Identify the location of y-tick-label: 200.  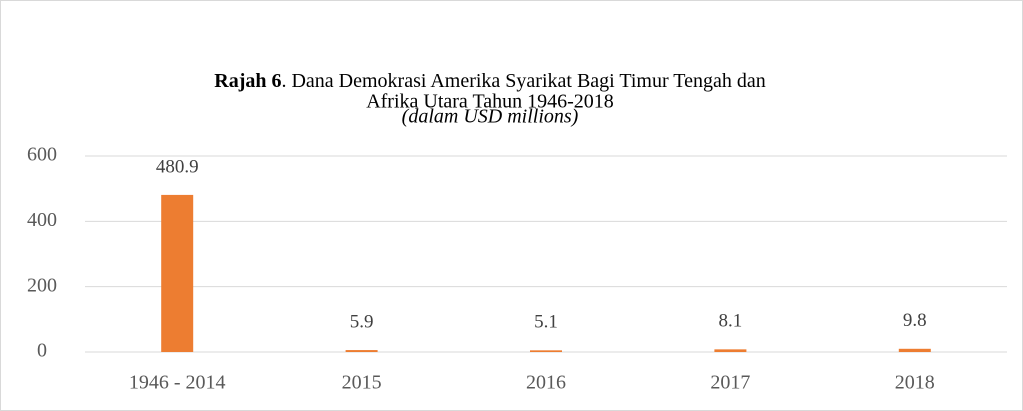
(42, 285).